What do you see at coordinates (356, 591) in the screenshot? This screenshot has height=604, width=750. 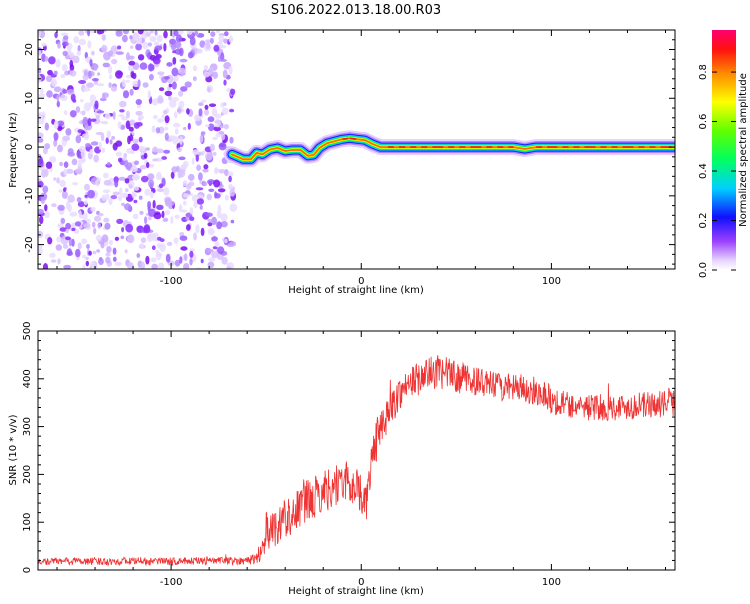 I see `snr-x-label: Height of straight line (km)` at bounding box center [356, 591].